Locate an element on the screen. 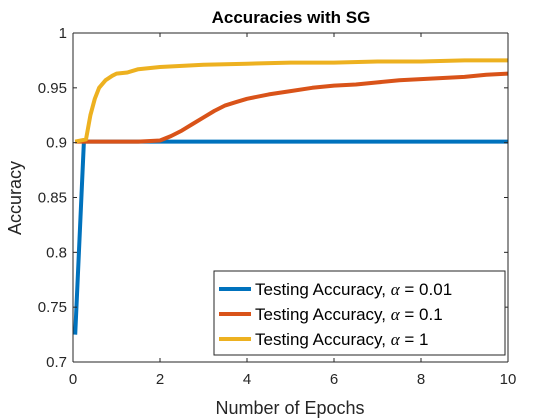  legend-box is located at coordinates (359, 313).